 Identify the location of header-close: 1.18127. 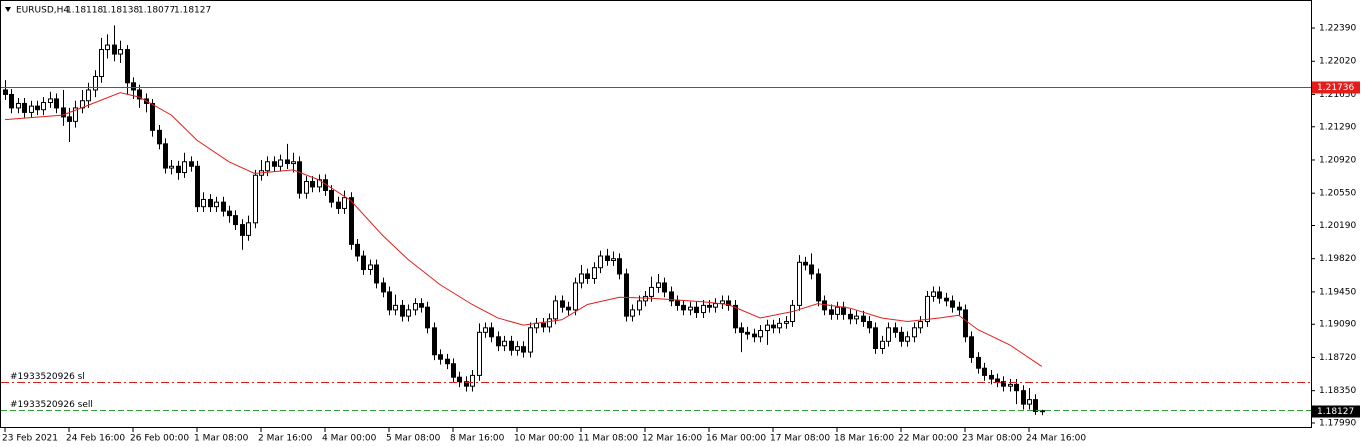
(192, 11).